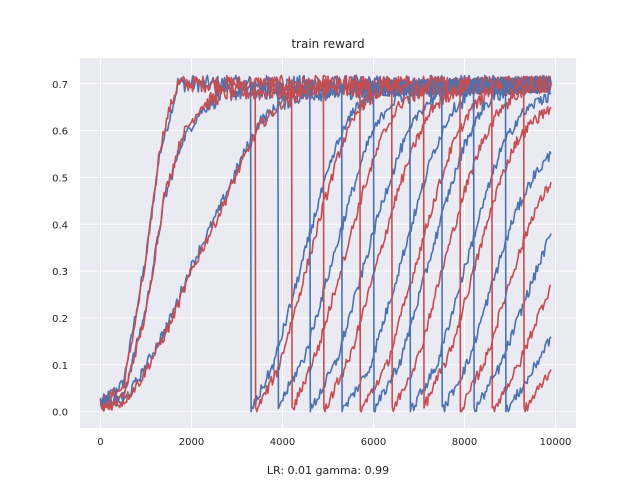 The width and height of the screenshot is (640, 480). What do you see at coordinates (60, 178) in the screenshot?
I see `y-tick-label: 0.5` at bounding box center [60, 178].